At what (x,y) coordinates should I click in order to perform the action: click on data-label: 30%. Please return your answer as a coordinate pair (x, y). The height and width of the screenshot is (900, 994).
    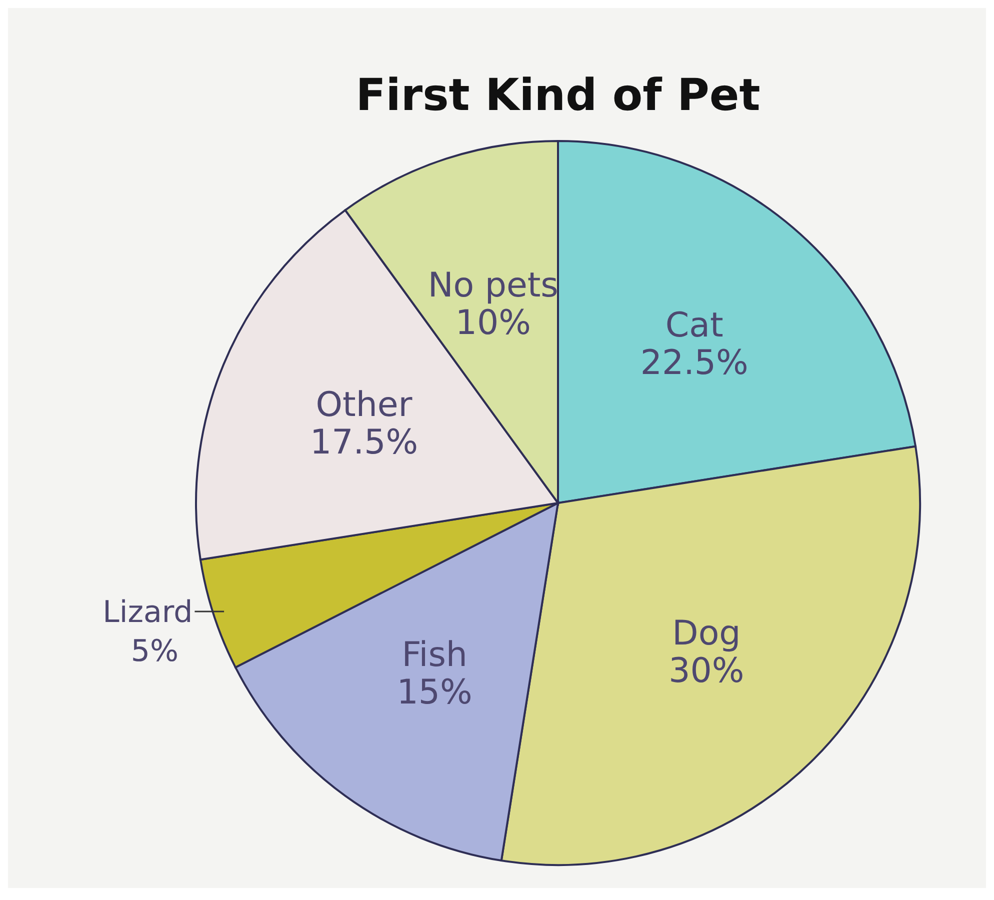
    Looking at the image, I should click on (706, 671).